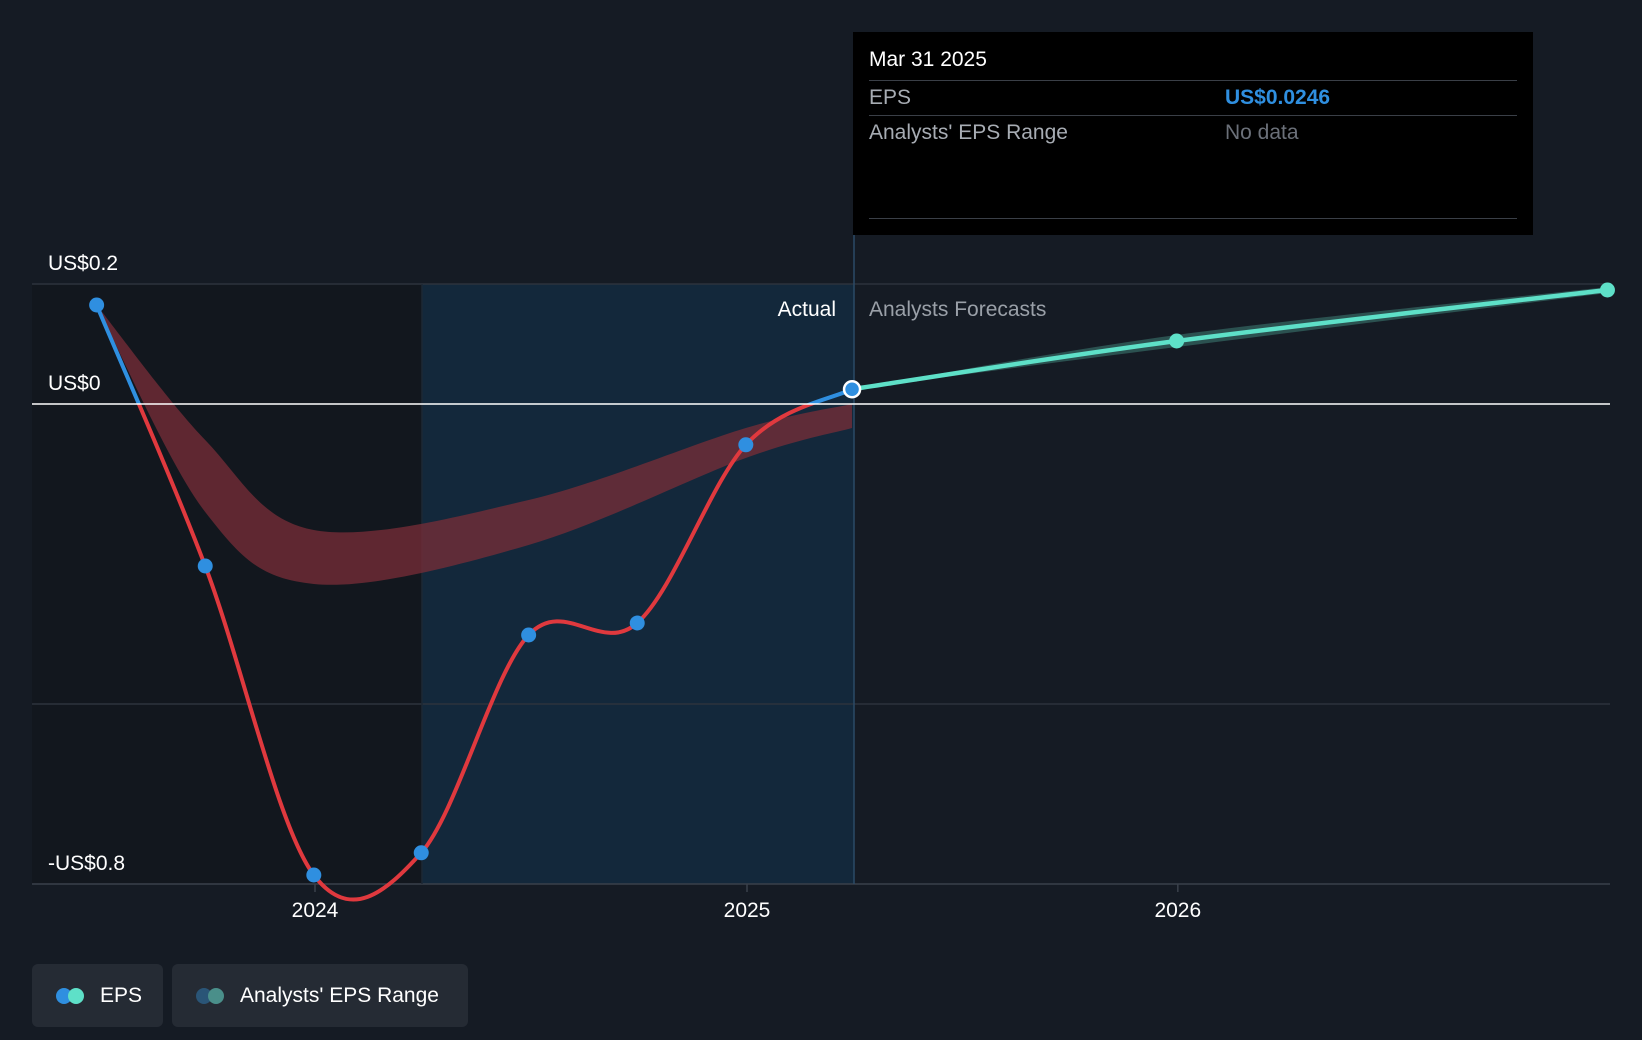 This screenshot has height=1040, width=1642. I want to click on tooltip-row-eps: EPS US$0.0246, so click(1193, 98).